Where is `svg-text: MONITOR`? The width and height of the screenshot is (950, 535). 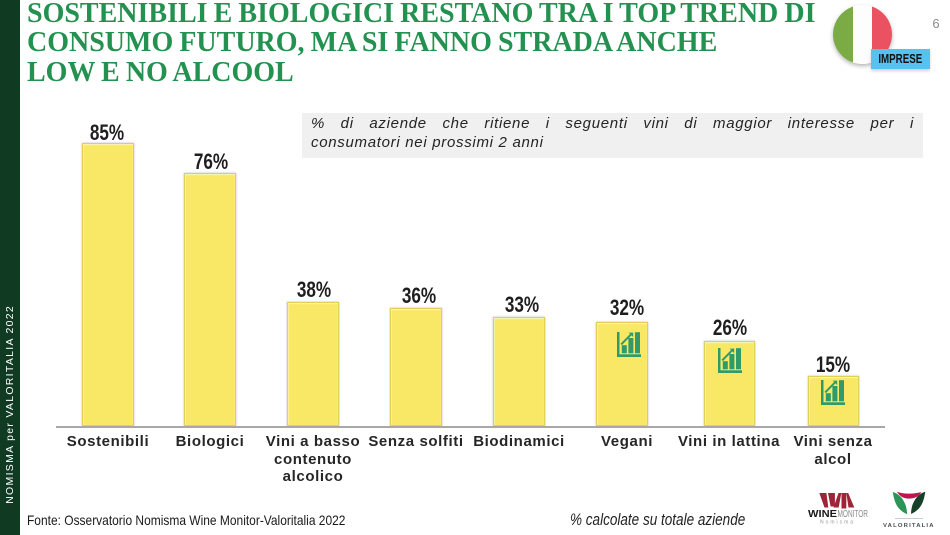 svg-text: MONITOR is located at coordinates (853, 514).